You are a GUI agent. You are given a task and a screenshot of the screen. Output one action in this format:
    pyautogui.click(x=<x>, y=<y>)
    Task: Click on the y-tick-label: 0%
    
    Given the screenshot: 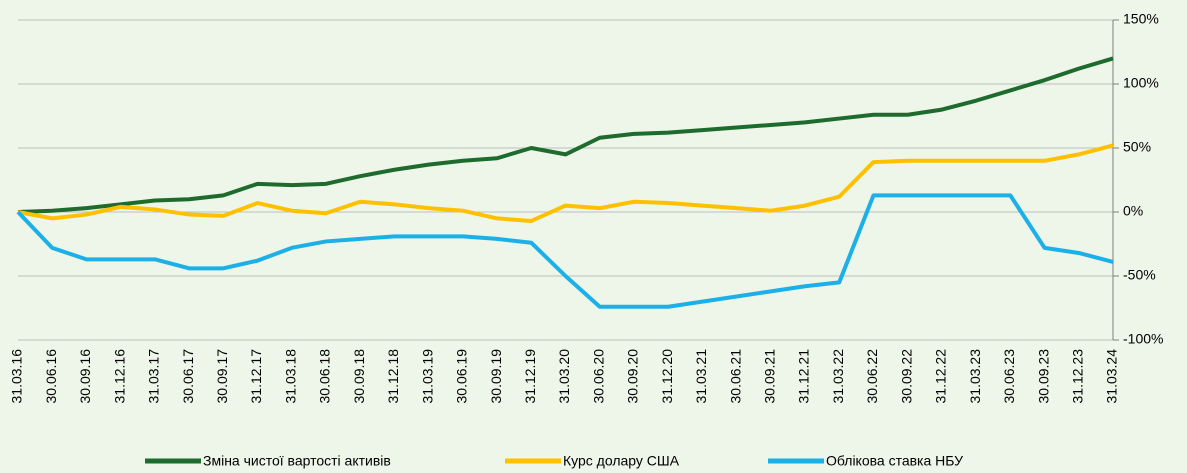 What is the action you would take?
    pyautogui.click(x=1133, y=211)
    